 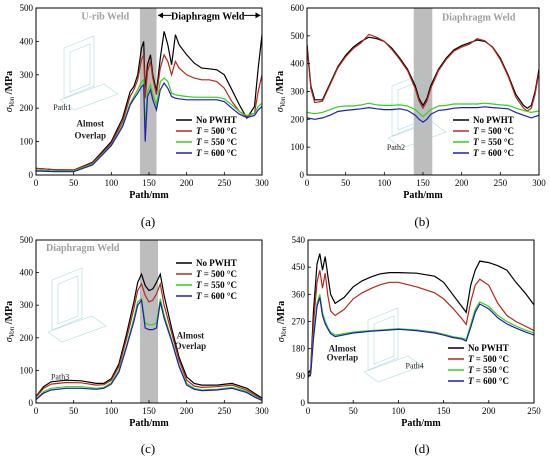 I want to click on panel-caption: (b), so click(x=421, y=221).